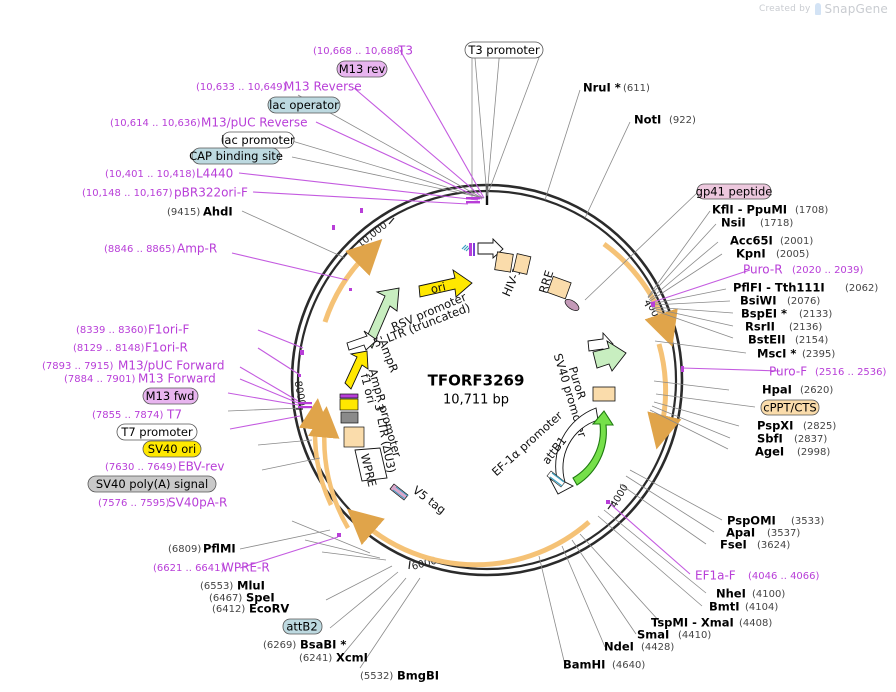 This screenshot has height=692, width=896. Describe the element at coordinates (197, 249) in the screenshot. I see `primer-label-amp-r: Amp-R` at that location.